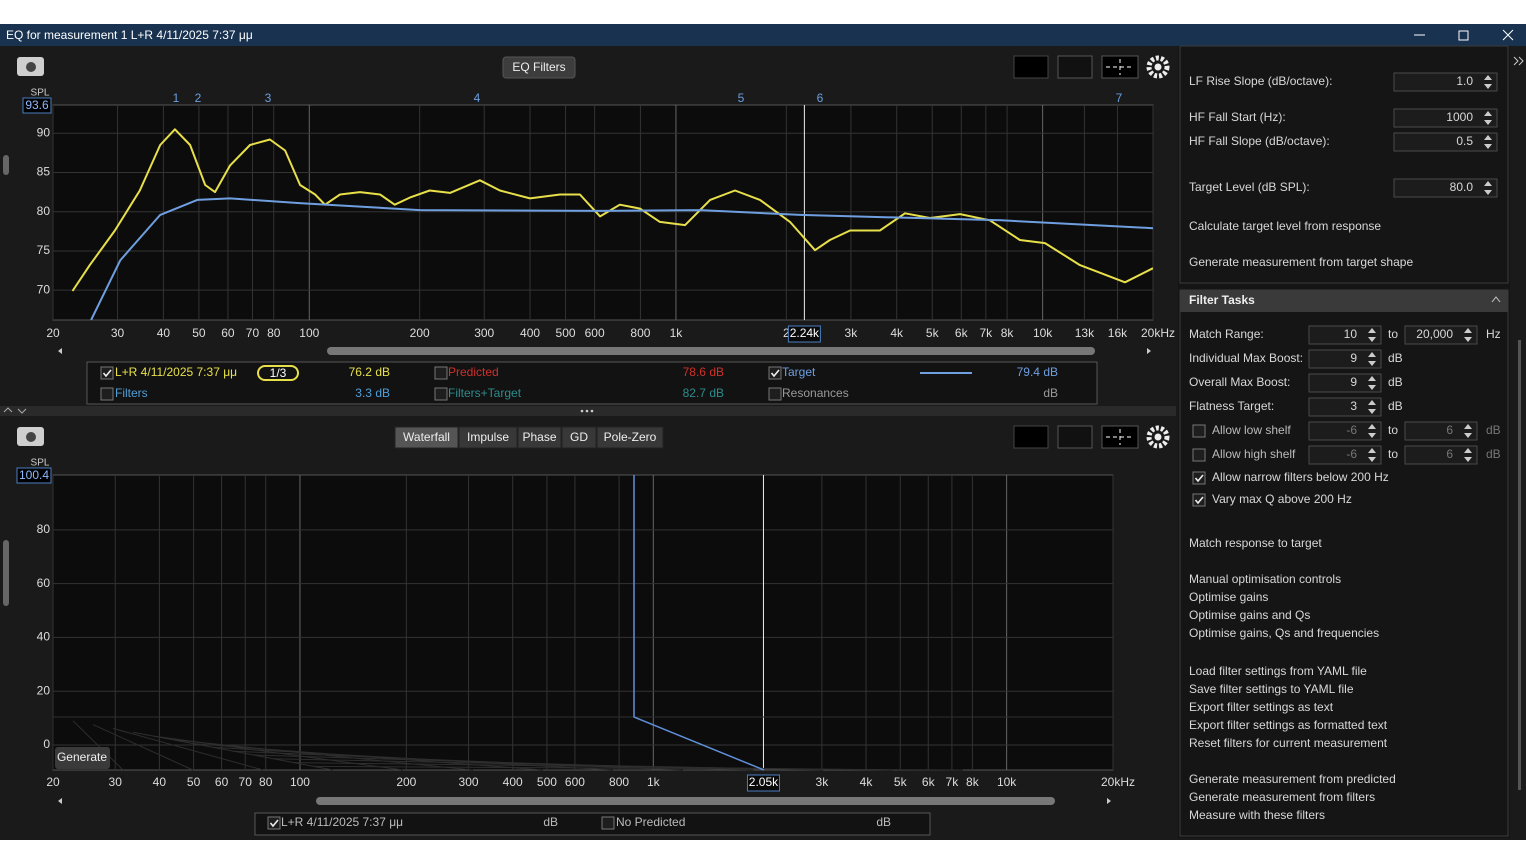 This screenshot has height=853, width=1526. Describe the element at coordinates (1292, 779) in the screenshot. I see `action-link: Generate measurement from predicted` at that location.